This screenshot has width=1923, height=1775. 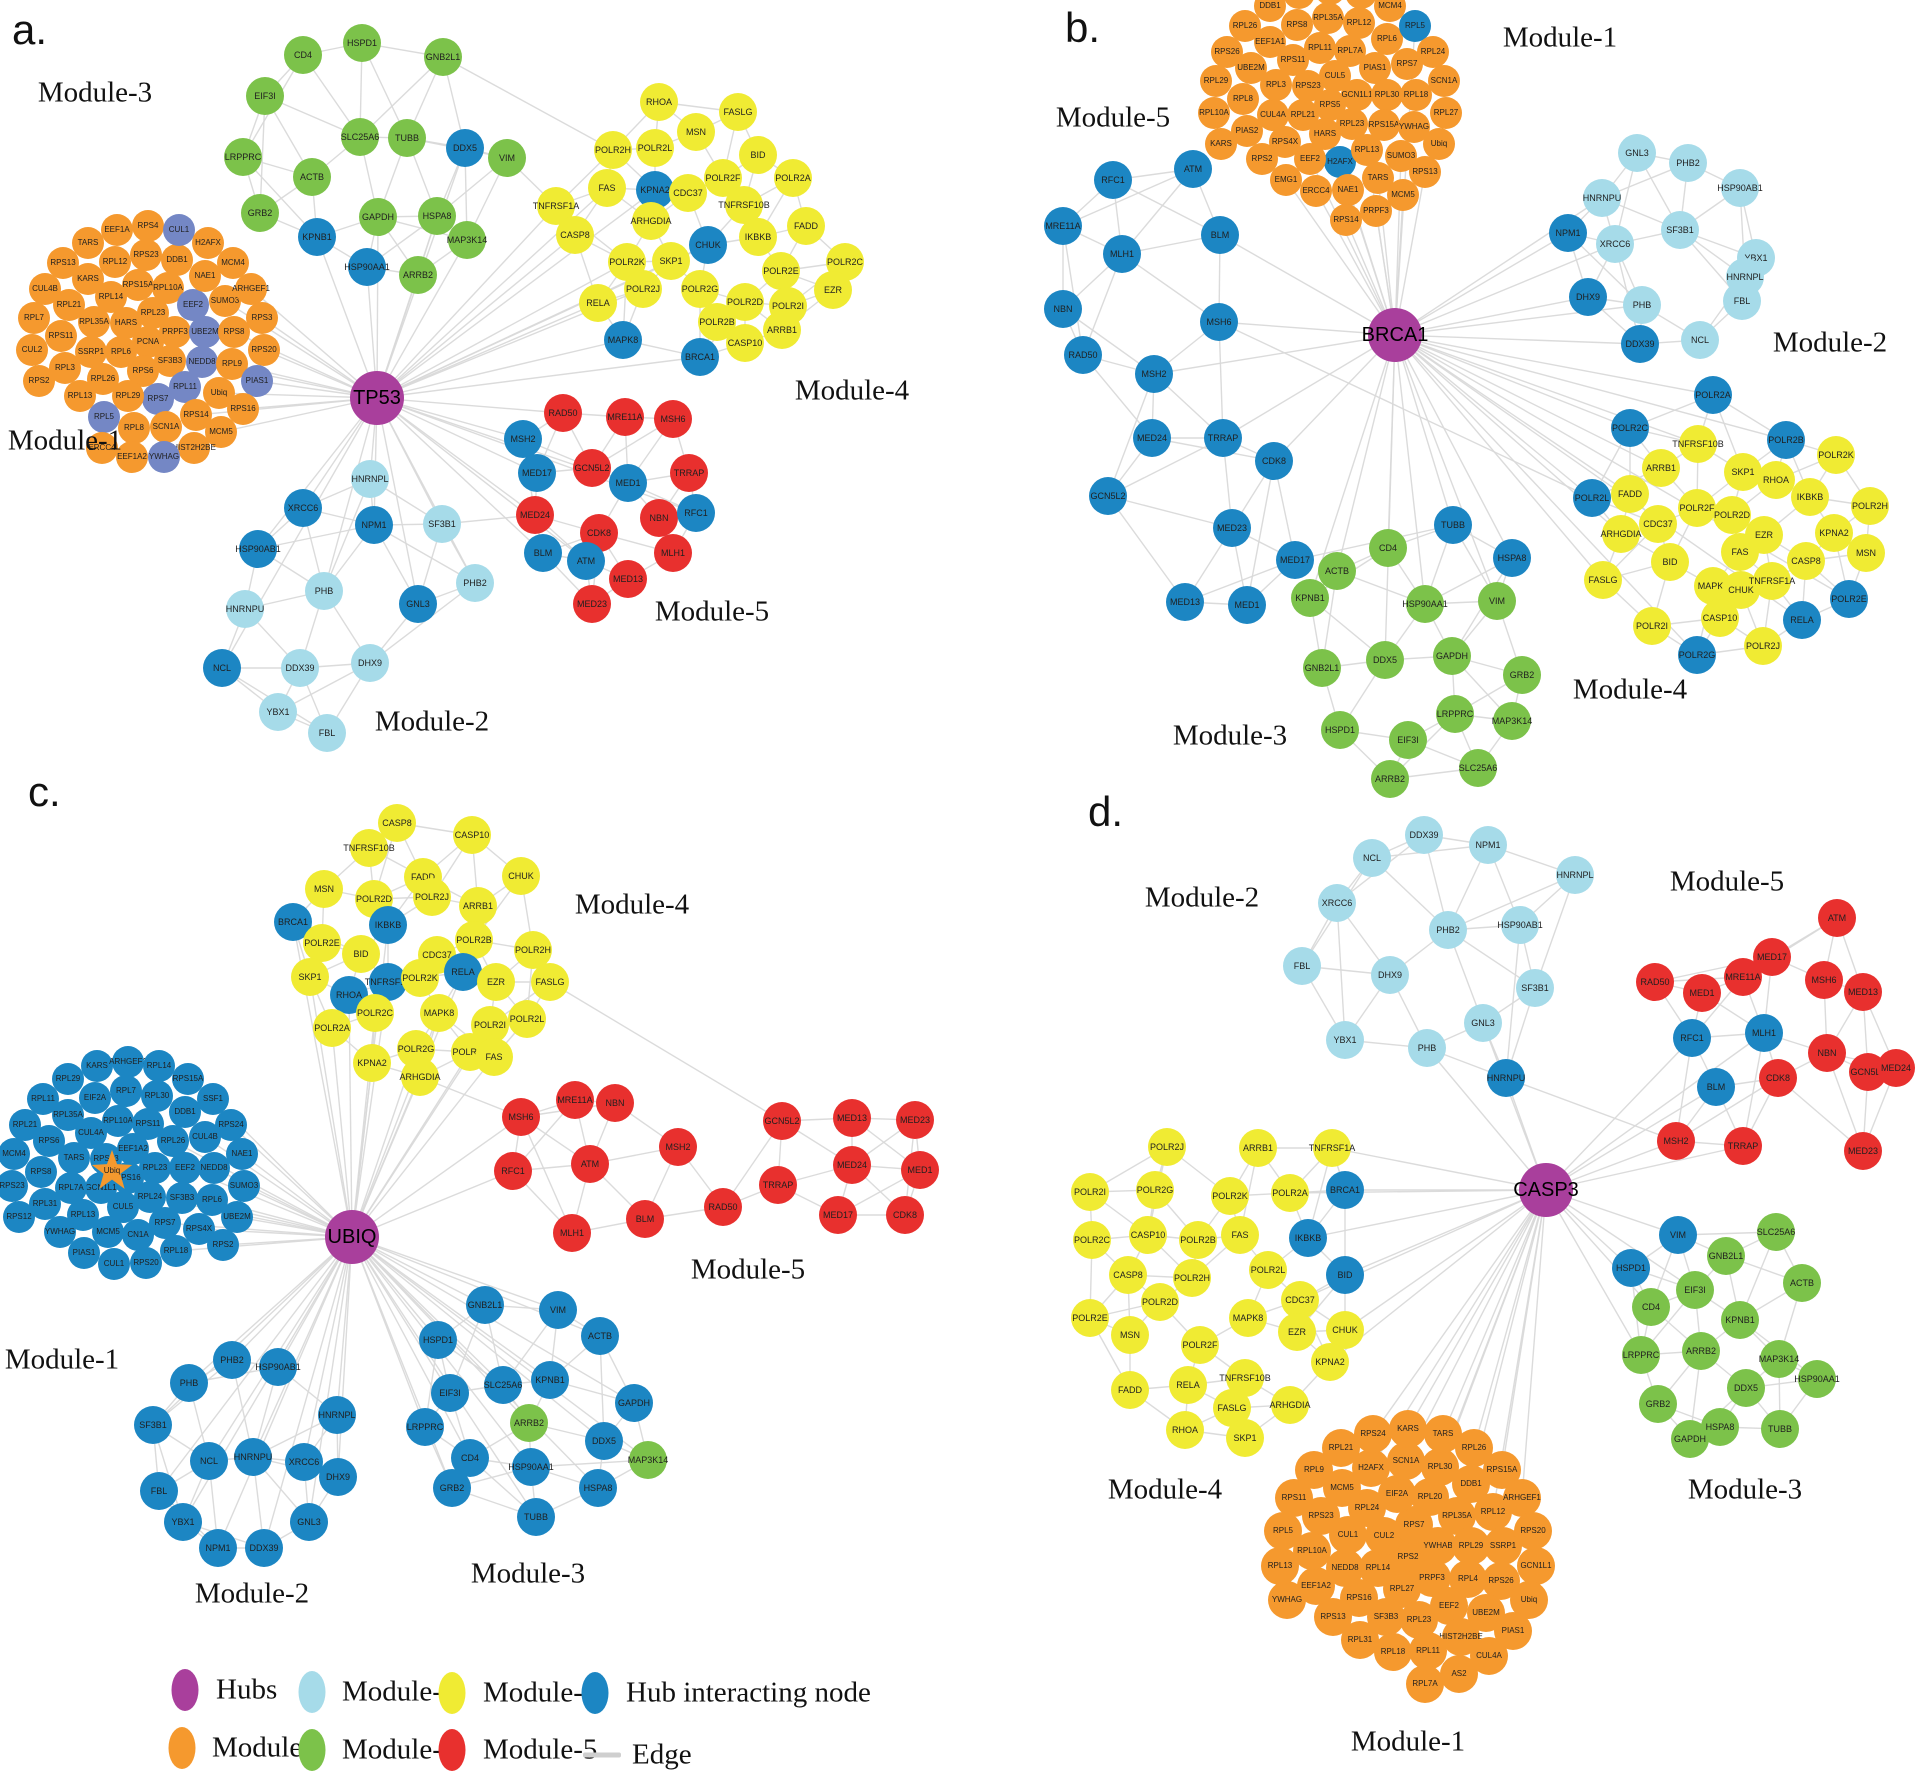 What do you see at coordinates (1478, 767) in the screenshot?
I see `node-label: SLC25A6` at bounding box center [1478, 767].